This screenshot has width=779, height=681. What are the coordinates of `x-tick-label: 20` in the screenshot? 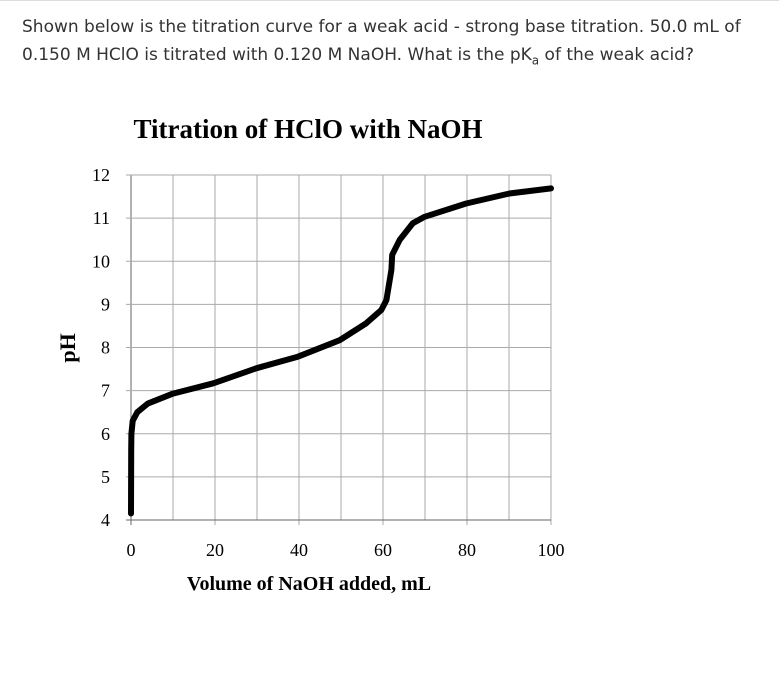 It's located at (215, 550).